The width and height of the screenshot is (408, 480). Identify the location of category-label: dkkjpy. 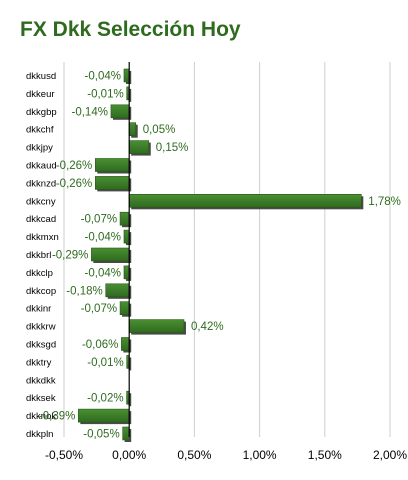
(39, 148).